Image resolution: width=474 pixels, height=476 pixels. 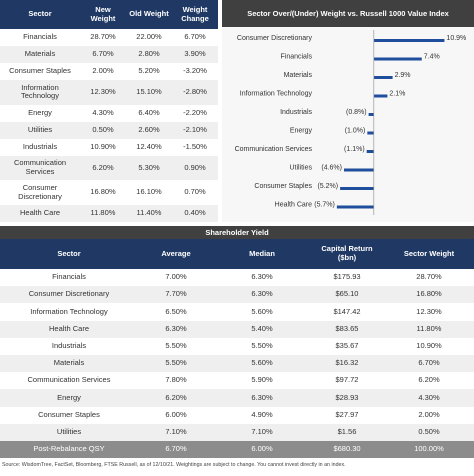 I want to click on column-header: Capital Return ($bn), so click(x=347, y=254).